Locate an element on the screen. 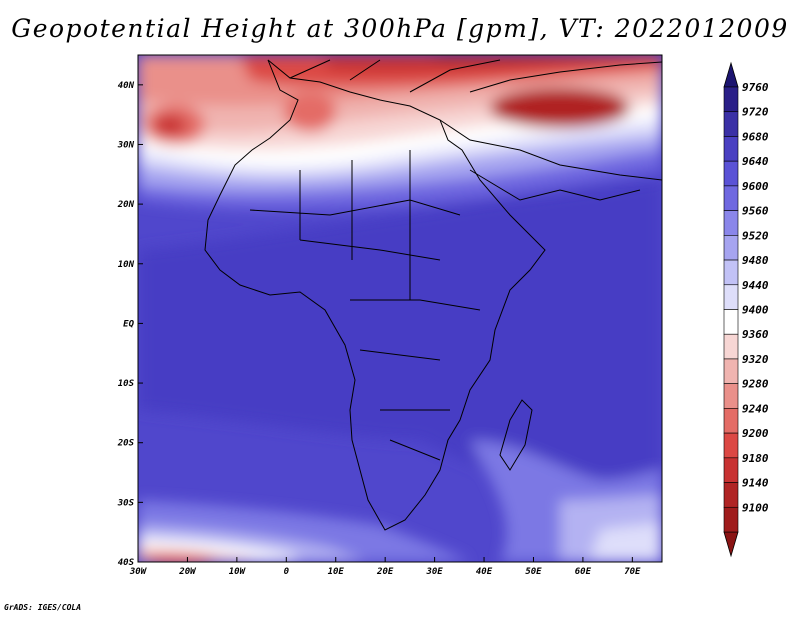 The width and height of the screenshot is (800, 618). x-tick-label: 0 is located at coordinates (287, 572).